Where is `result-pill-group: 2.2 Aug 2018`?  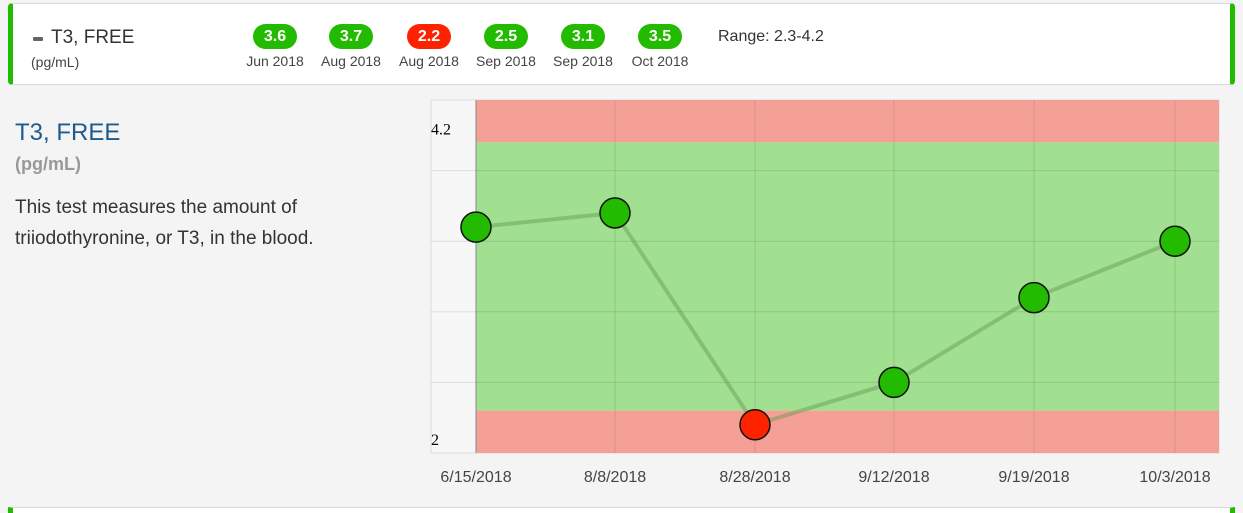
result-pill-group: 2.2 Aug 2018 is located at coordinates (429, 46).